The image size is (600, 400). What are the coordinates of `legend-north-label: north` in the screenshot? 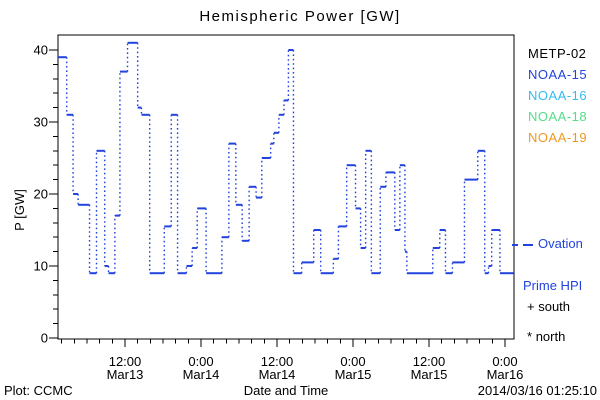 It's located at (550, 336).